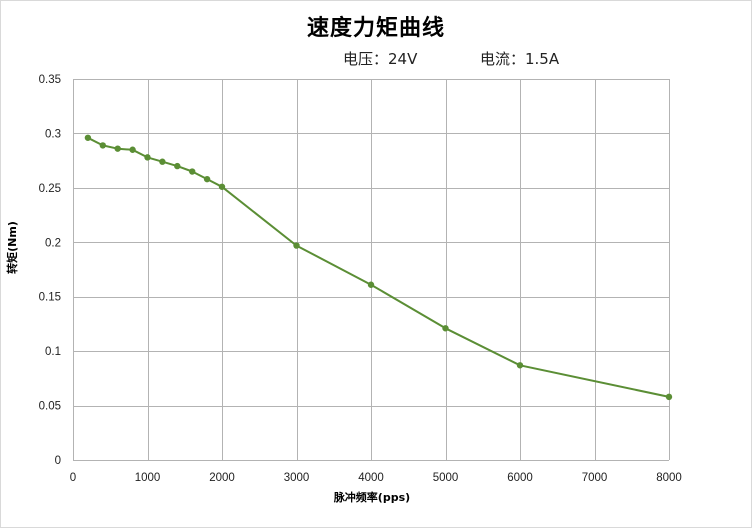 This screenshot has width=752, height=528. I want to click on y-tick-label: 0.15, so click(50, 298).